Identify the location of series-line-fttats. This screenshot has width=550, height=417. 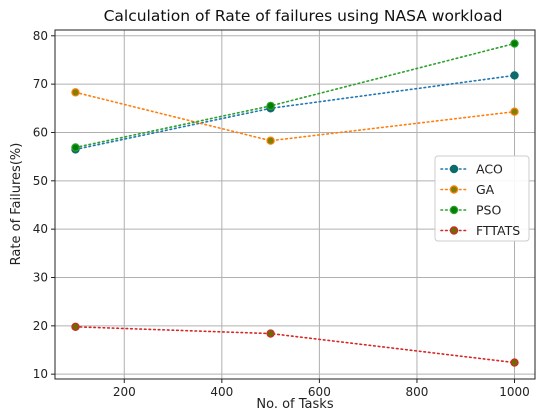
(295, 344).